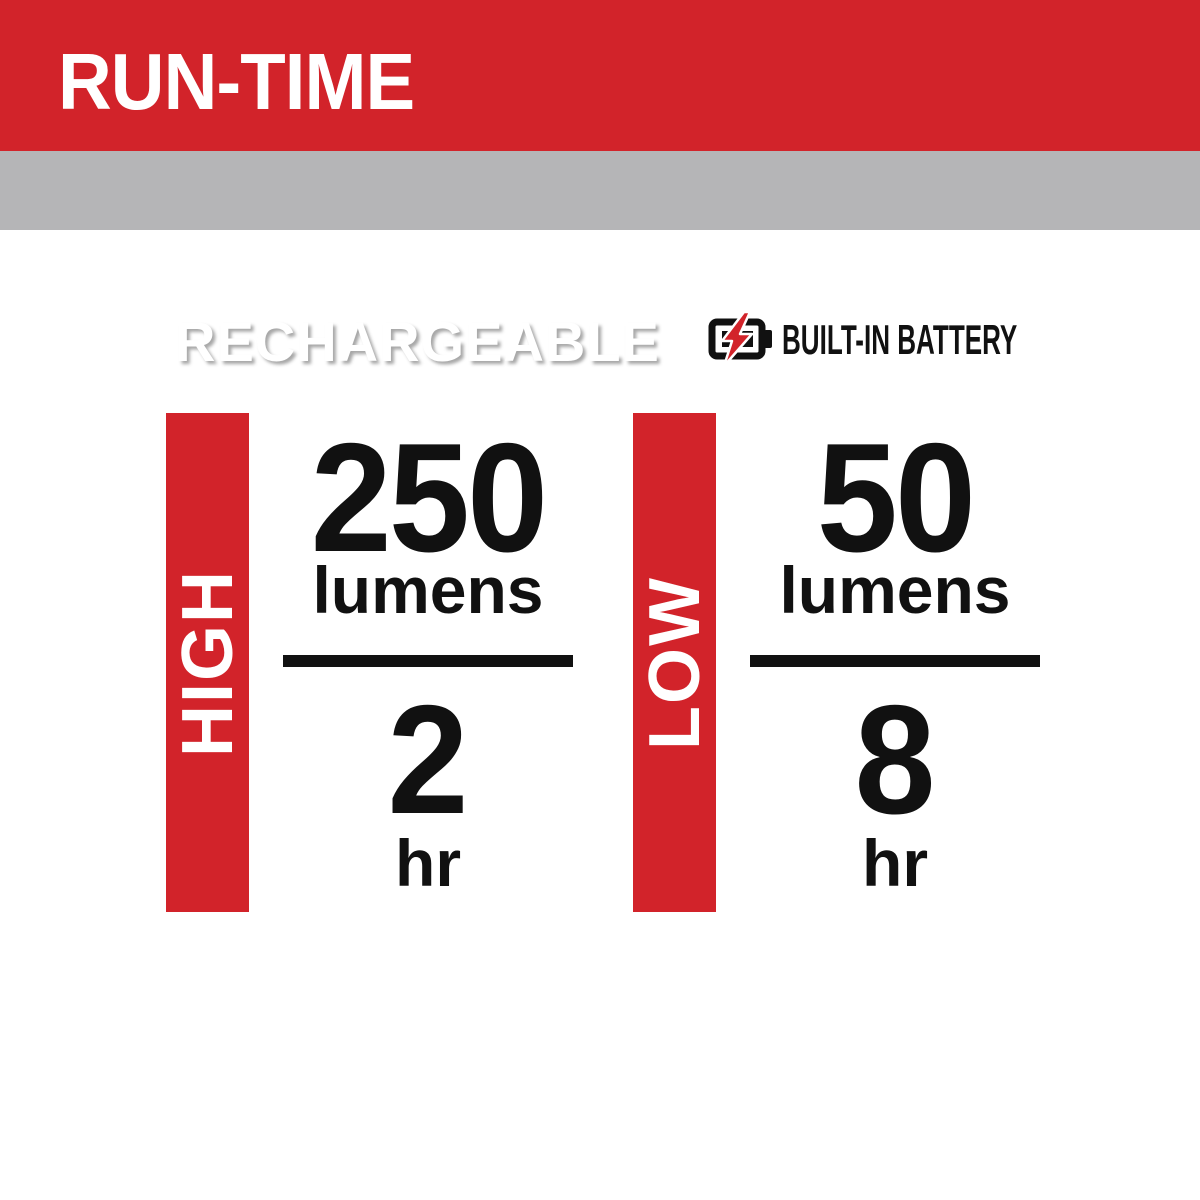 This screenshot has height=1200, width=1200. What do you see at coordinates (895, 661) in the screenshot?
I see `low-fraction-line` at bounding box center [895, 661].